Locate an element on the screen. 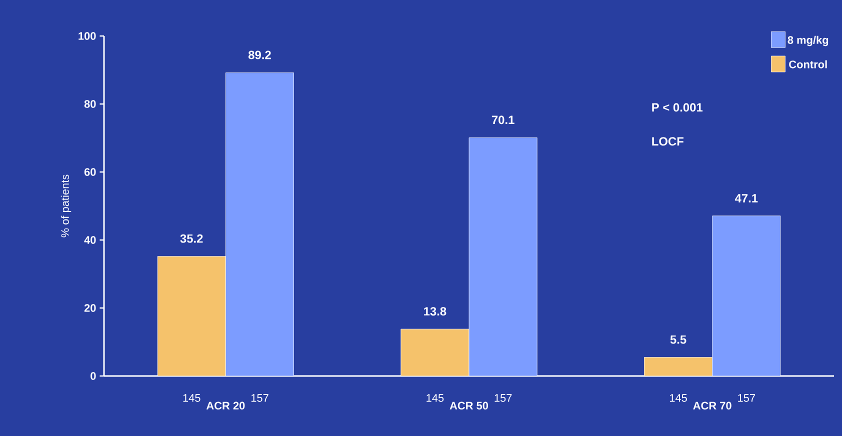  data-label: 47.1 is located at coordinates (746, 198).